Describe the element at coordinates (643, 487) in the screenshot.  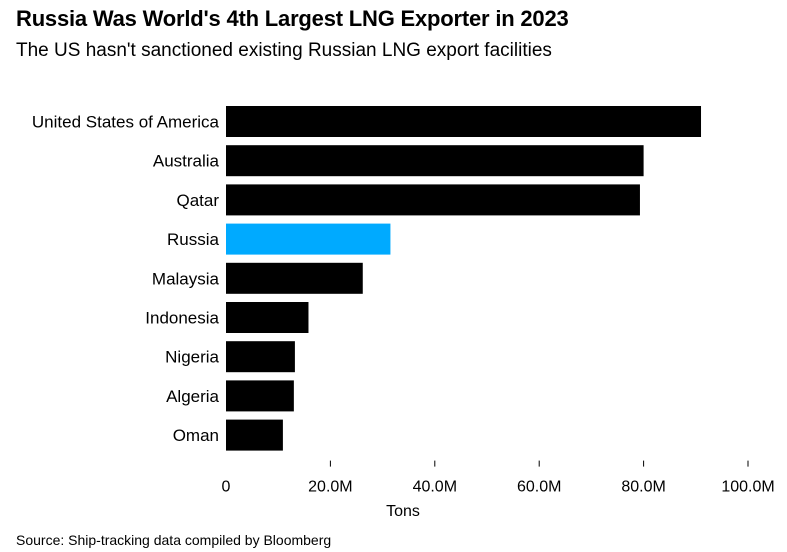
I see `x-tick-label: 80.0M` at that location.